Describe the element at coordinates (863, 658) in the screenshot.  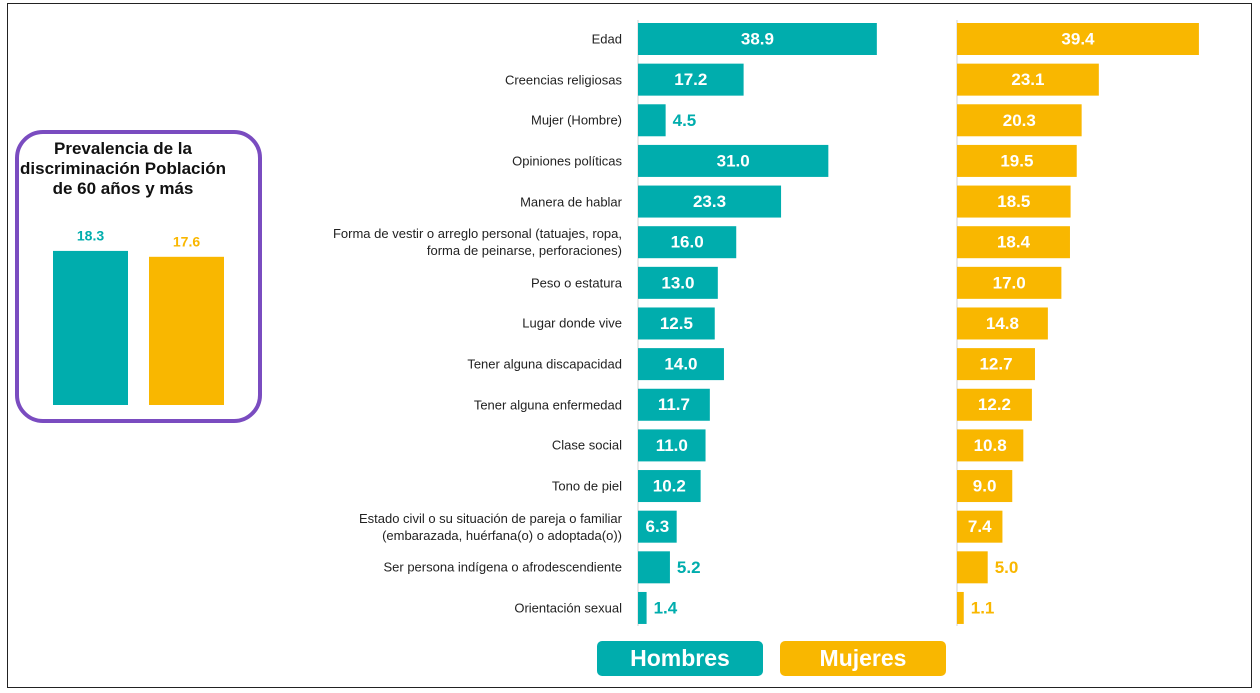
I see `legend-item: Mujeres` at that location.